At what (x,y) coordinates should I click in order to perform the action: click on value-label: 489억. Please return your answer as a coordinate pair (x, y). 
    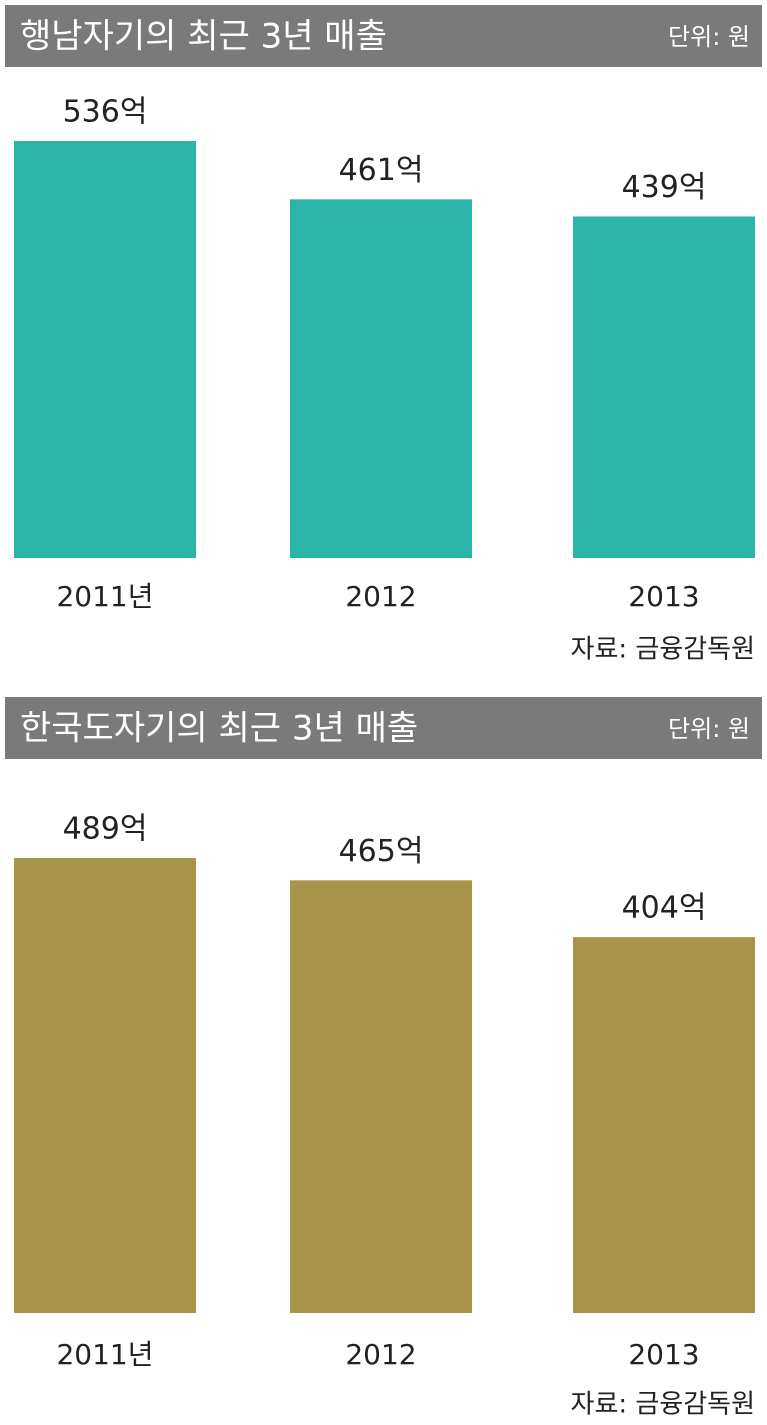
    Looking at the image, I should click on (105, 829).